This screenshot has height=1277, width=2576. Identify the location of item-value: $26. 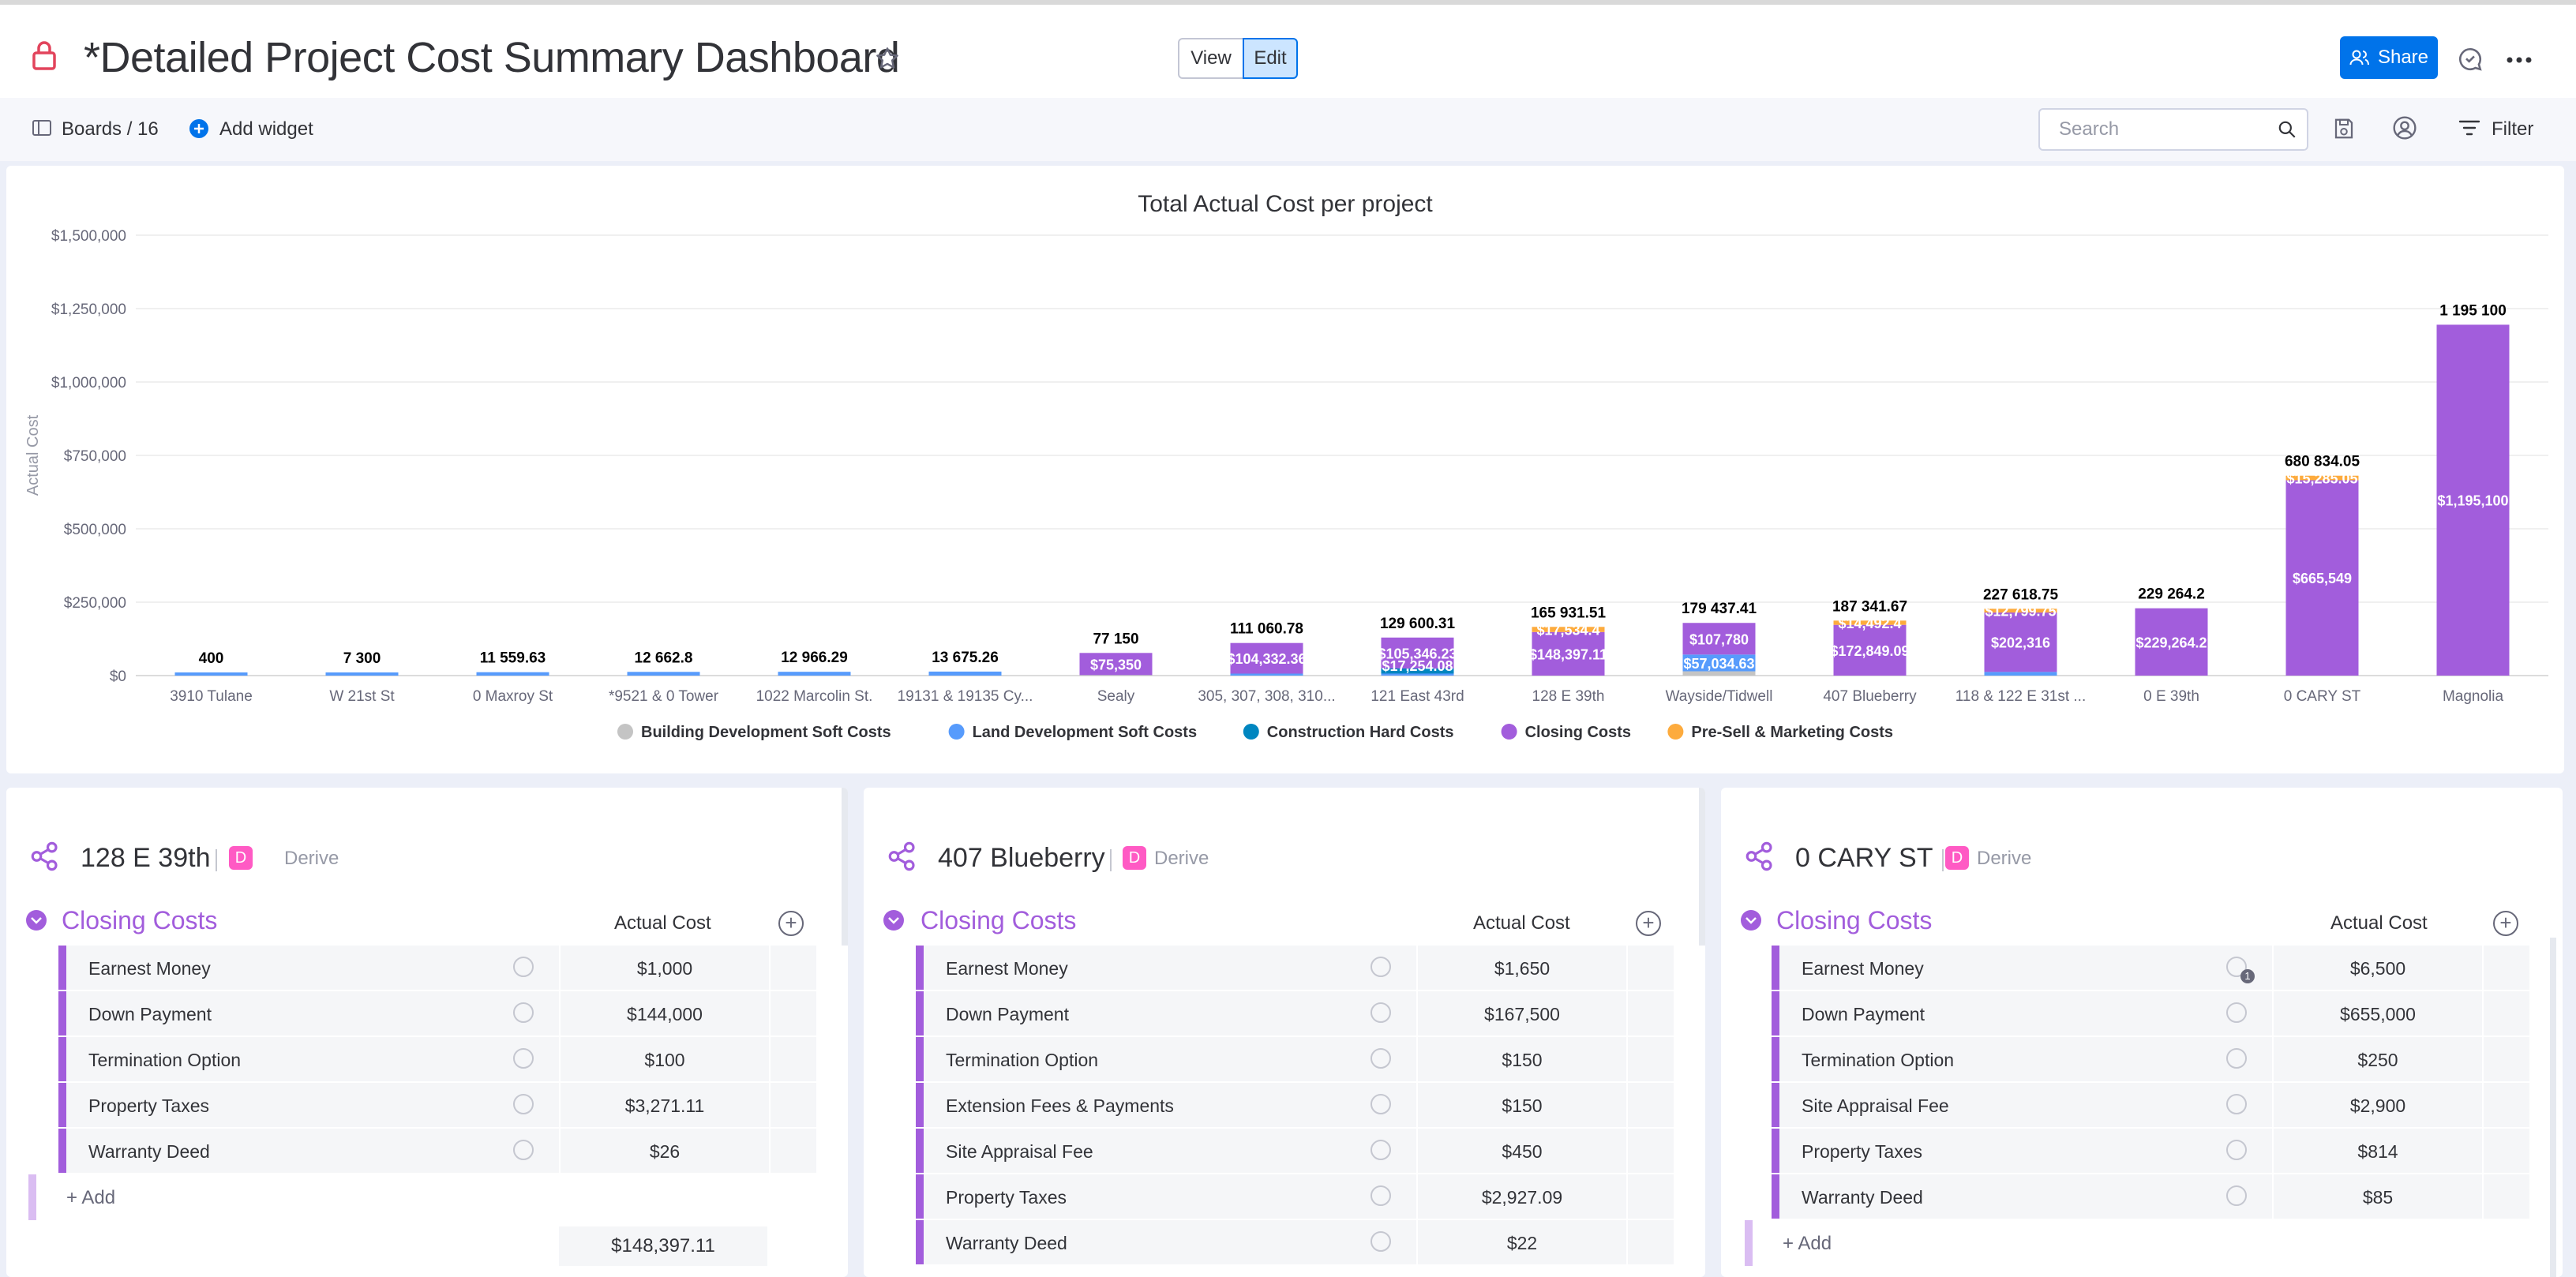
(665, 1151).